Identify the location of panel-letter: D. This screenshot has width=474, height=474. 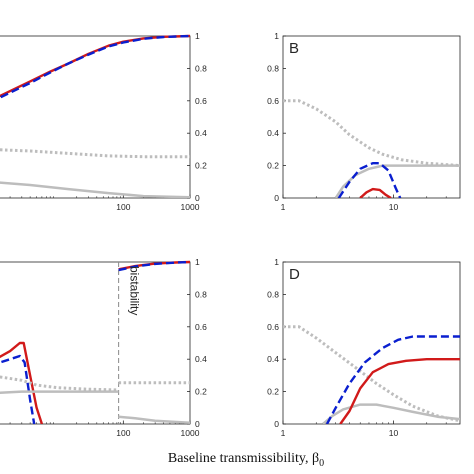
(294, 274).